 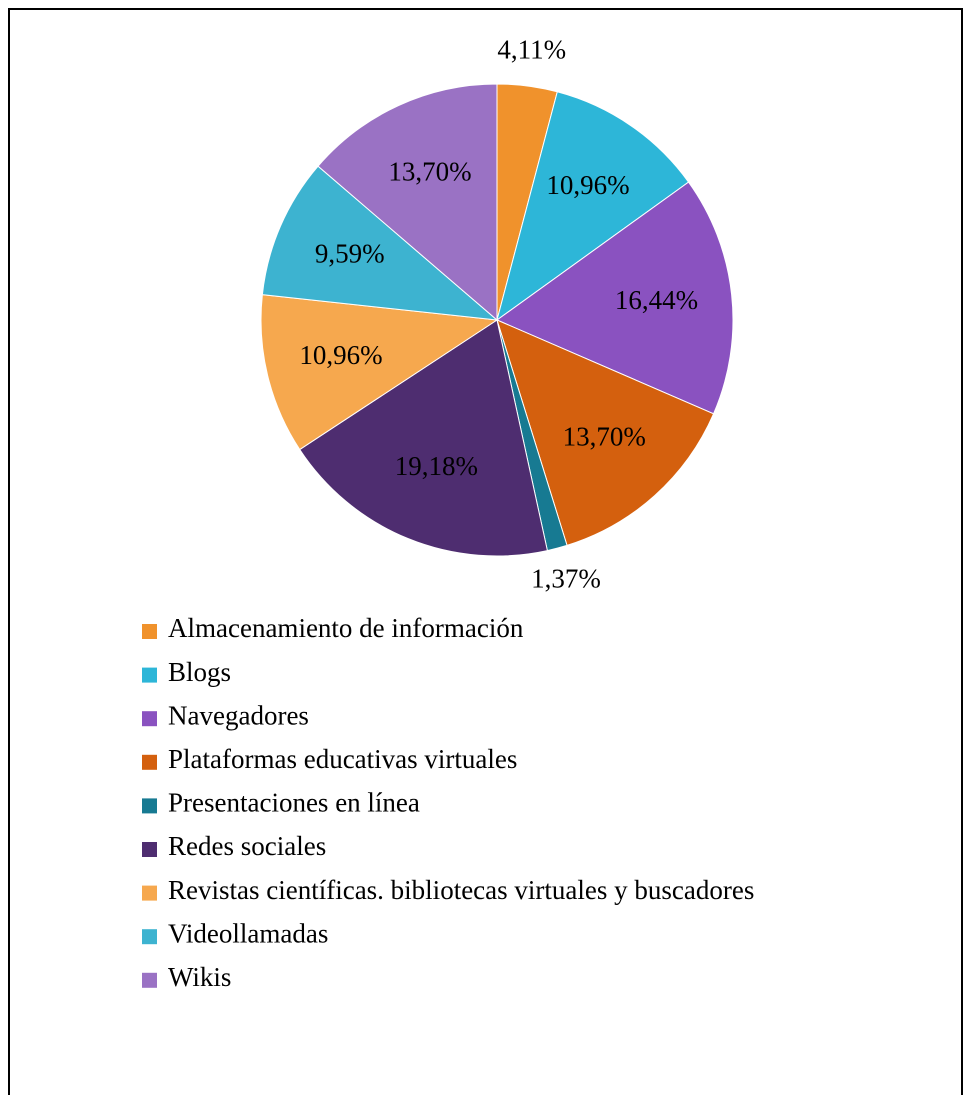 What do you see at coordinates (350, 253) in the screenshot?
I see `data-label: 9,59%` at bounding box center [350, 253].